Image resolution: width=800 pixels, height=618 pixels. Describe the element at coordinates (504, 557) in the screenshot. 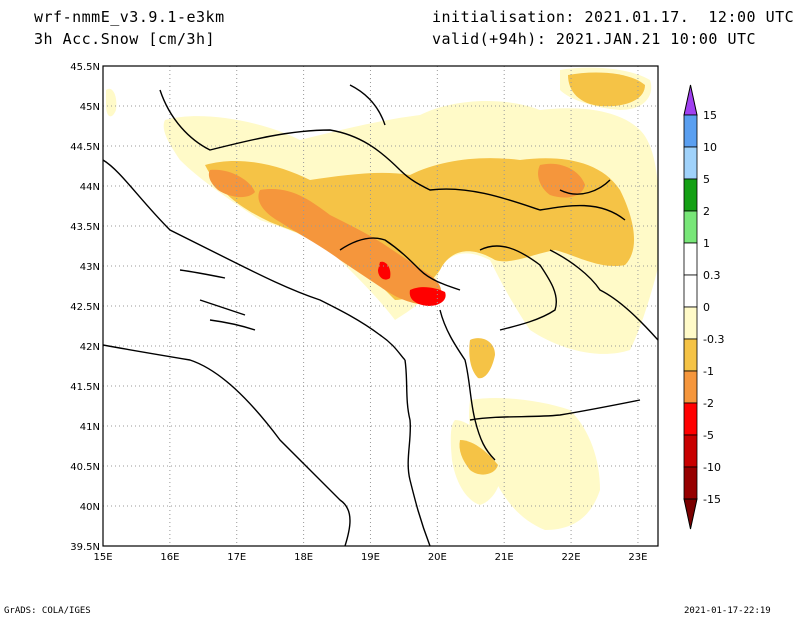

I see `lon-tick-label: 21E` at that location.